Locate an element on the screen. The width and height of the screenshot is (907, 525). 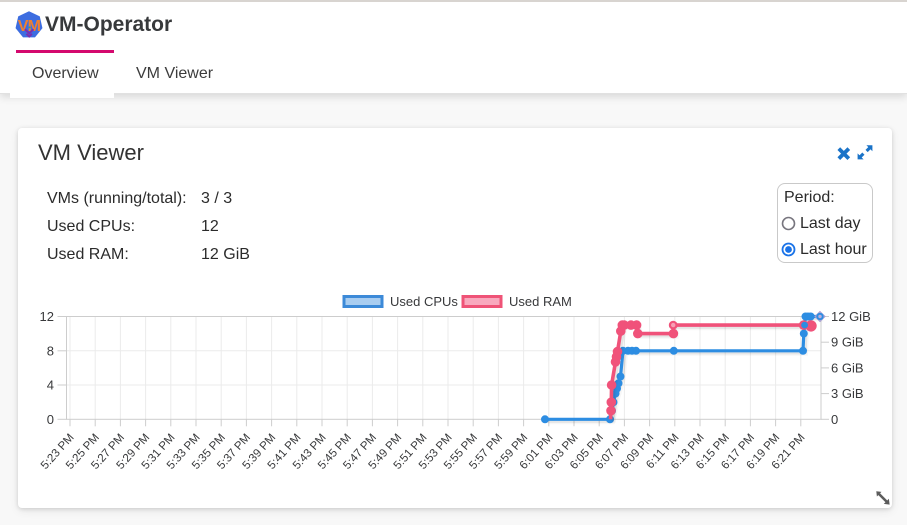
svg-text: 3 GiB is located at coordinates (847, 393).